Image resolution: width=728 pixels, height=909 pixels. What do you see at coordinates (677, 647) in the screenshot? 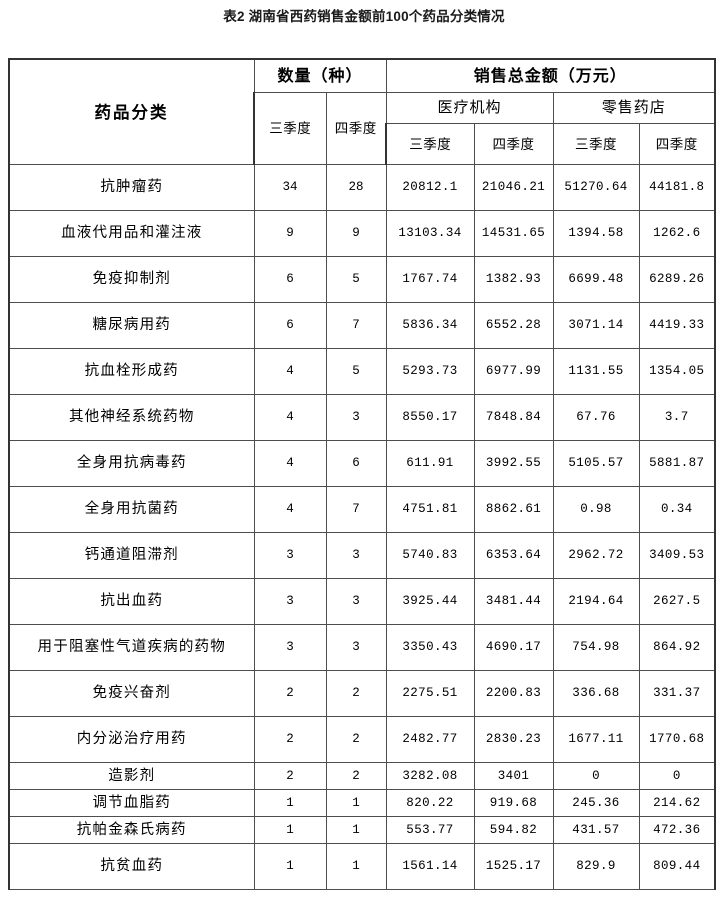
I see `cell-retail-q4: 864.92` at bounding box center [677, 647].